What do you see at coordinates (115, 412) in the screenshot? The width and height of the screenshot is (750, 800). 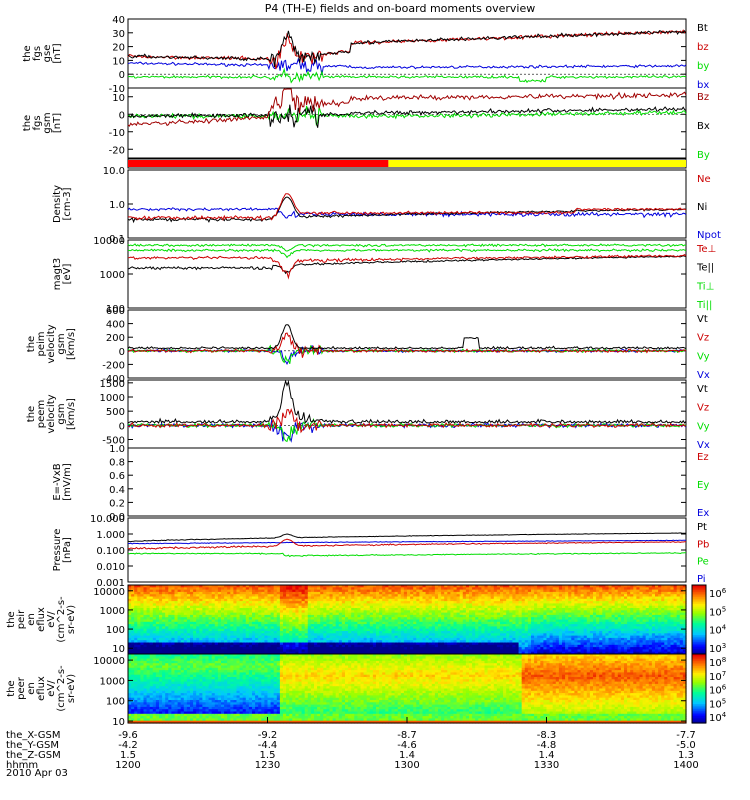 I see `ytick-velocity_e-2: 500` at bounding box center [115, 412].